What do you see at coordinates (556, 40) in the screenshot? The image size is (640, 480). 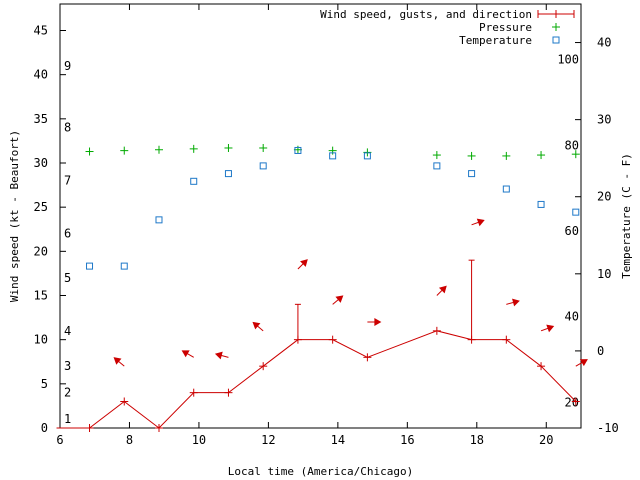 I see `legend-swatch-temperature` at bounding box center [556, 40].